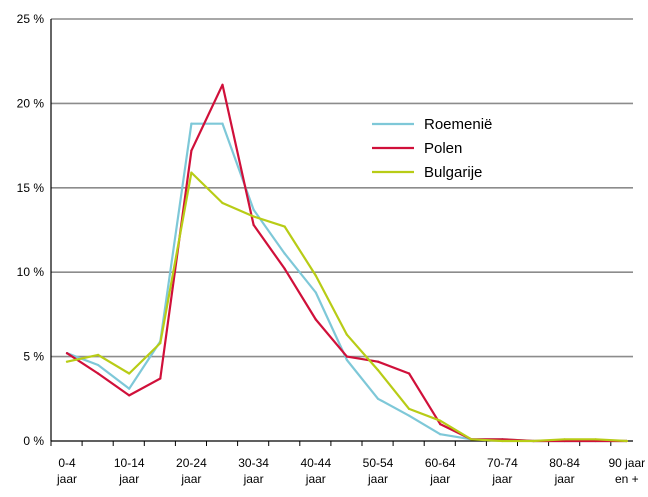 The width and height of the screenshot is (648, 497). I want to click on x-tick-label-line: 90 jaar, so click(626, 463).